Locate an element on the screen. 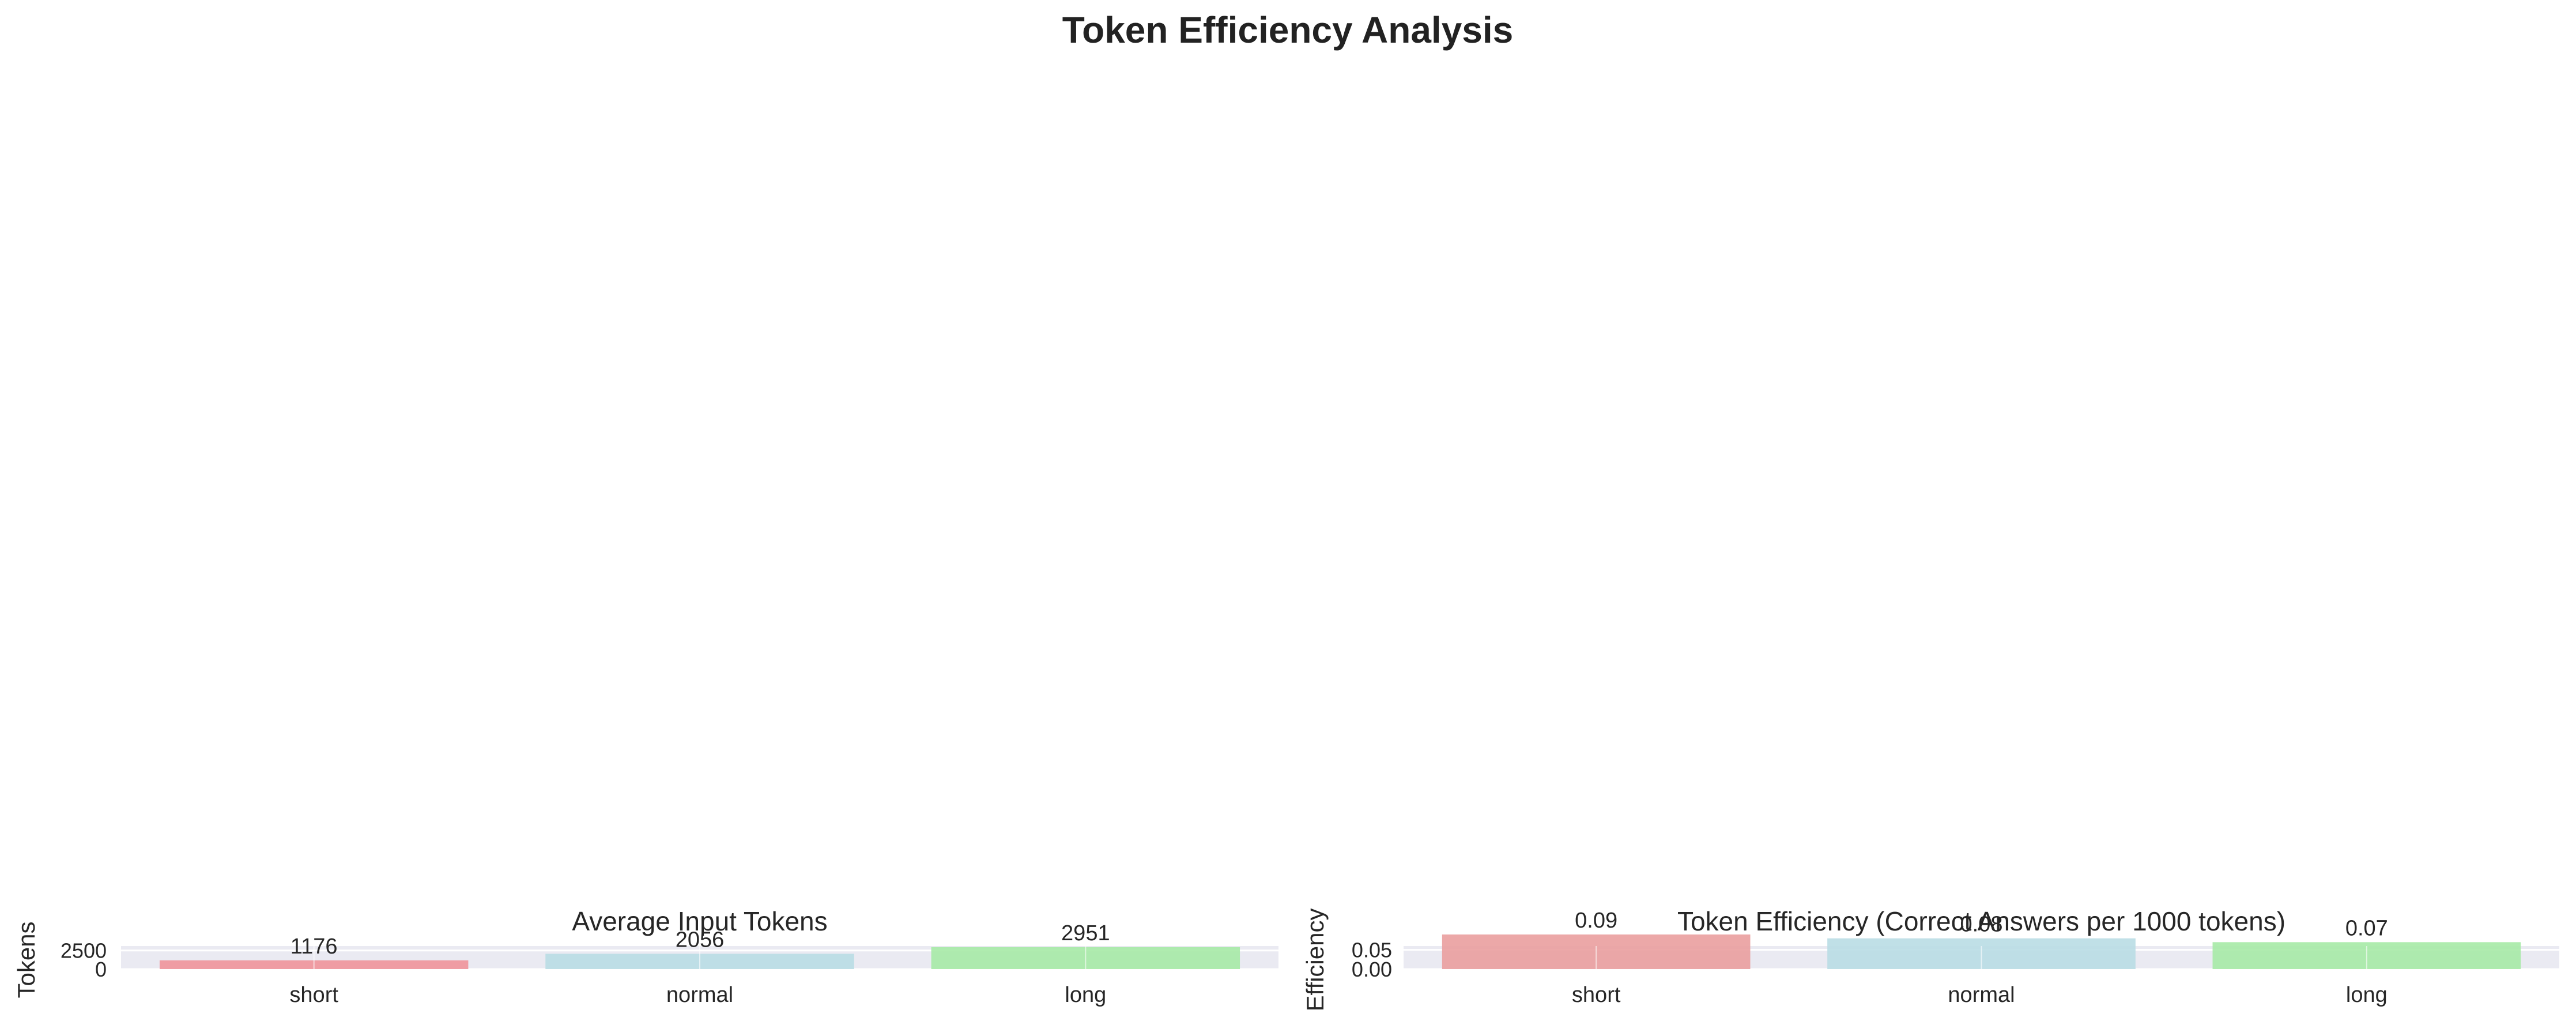  figure-title: Token Efficiency Analysis is located at coordinates (1288, 30).